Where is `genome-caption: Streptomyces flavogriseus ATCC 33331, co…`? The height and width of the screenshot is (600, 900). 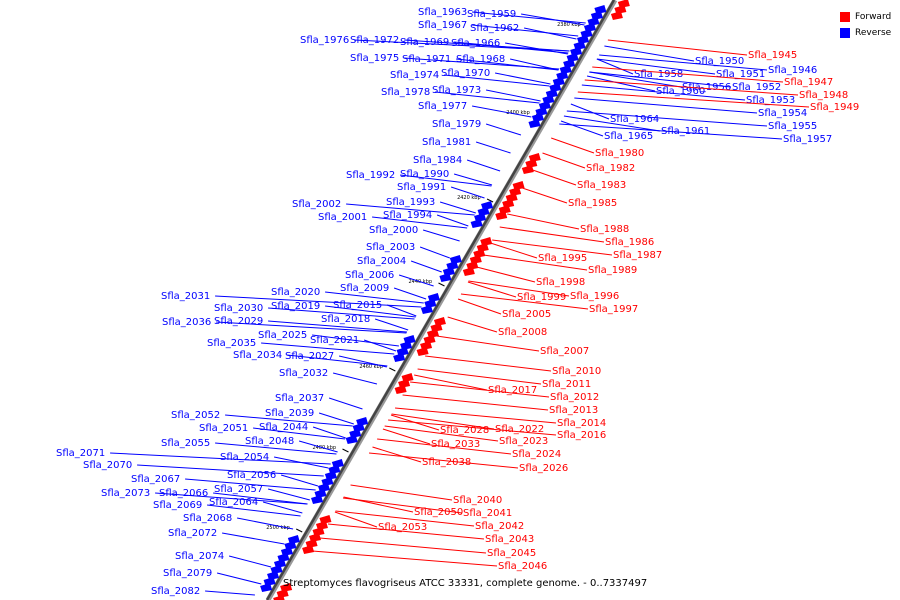 genome-caption: Streptomyces flavogriseus ATCC 33331, co… is located at coordinates (465, 583).